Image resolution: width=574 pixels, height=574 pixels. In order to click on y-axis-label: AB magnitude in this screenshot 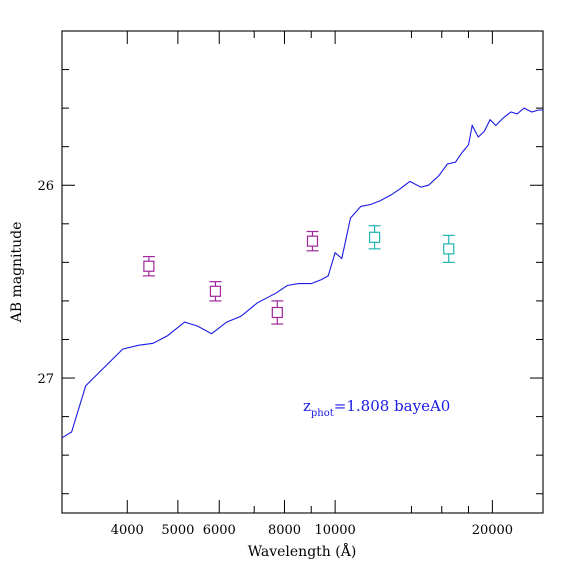, I will do `click(17, 273)`.